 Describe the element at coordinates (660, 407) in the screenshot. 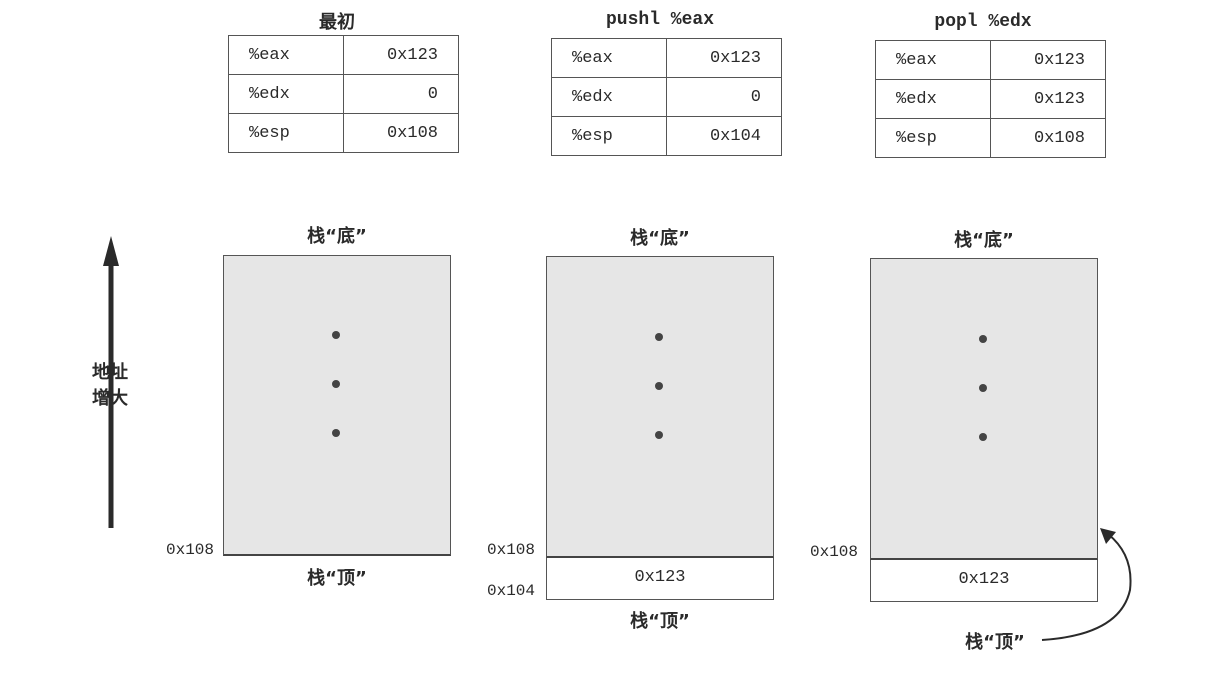

I see `stack-region-pushl` at that location.